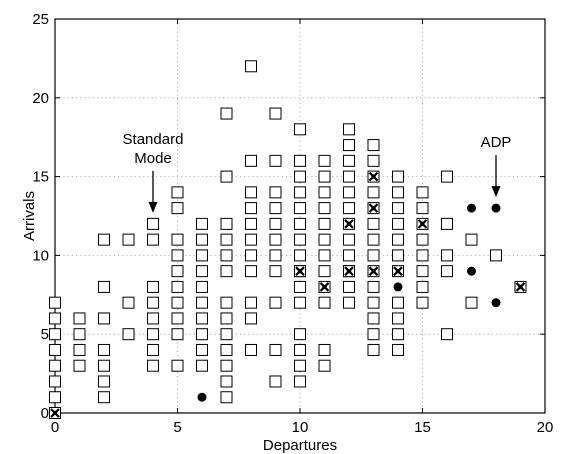  What do you see at coordinates (40, 19) in the screenshot?
I see `y-tick-label: 25` at bounding box center [40, 19].